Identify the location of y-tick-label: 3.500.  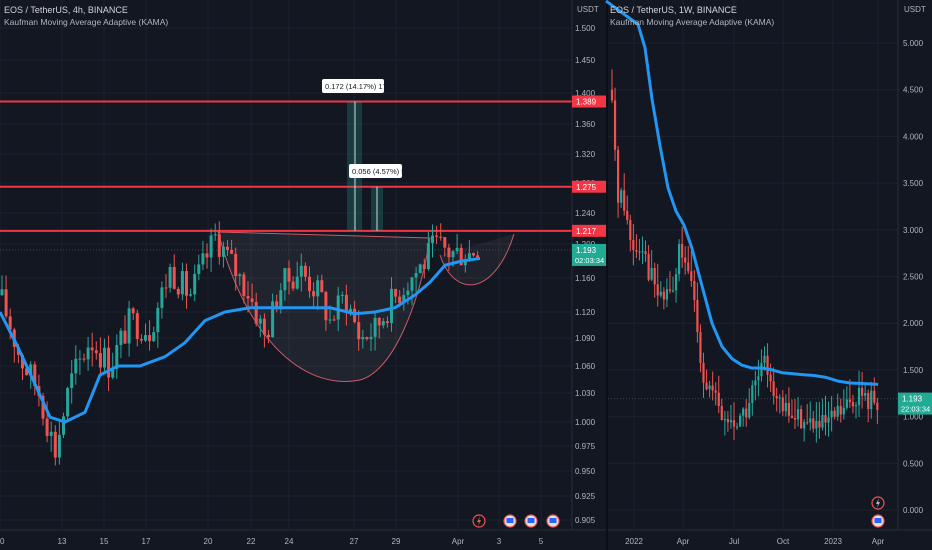
(913, 183).